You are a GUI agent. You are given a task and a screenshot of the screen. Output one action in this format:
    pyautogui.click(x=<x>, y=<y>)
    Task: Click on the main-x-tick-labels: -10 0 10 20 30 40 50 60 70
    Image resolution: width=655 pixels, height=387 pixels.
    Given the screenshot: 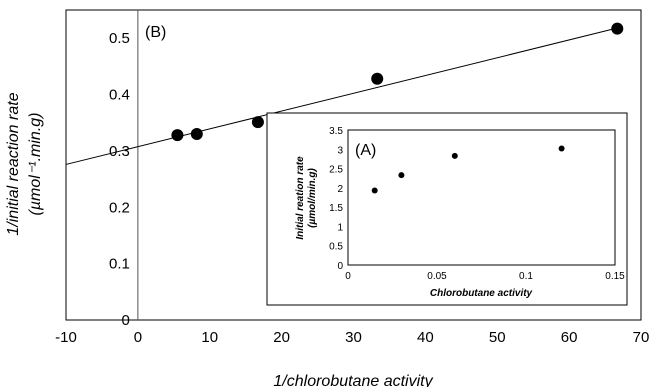 What is the action you would take?
    pyautogui.click(x=352, y=337)
    